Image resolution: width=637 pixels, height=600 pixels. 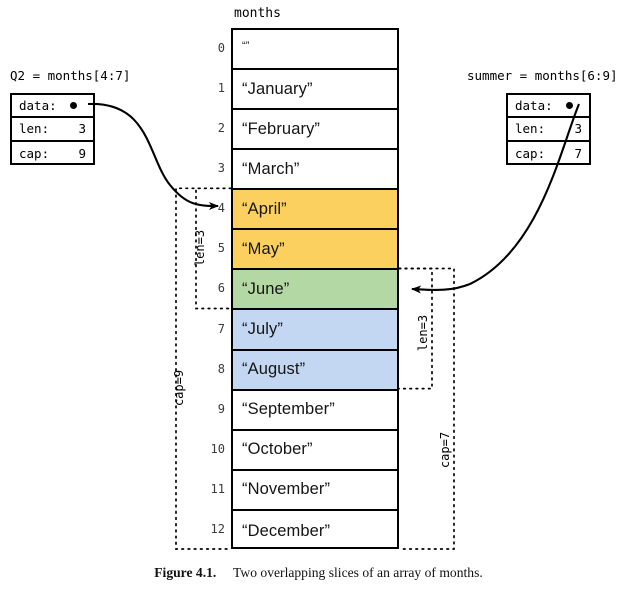 I want to click on array-cell-2: “February”, so click(x=315, y=130).